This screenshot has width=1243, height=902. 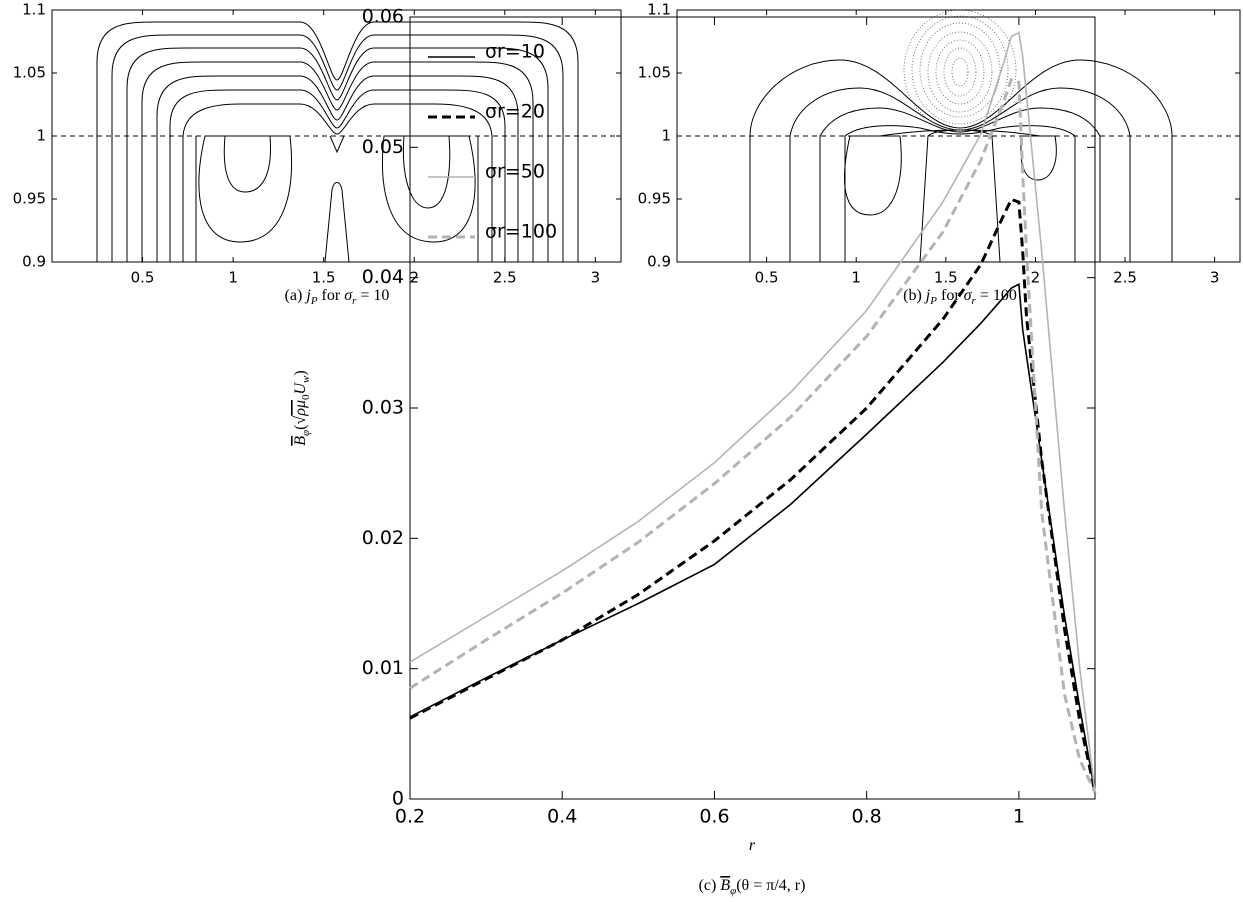 I want to click on y-tick-label: 0.02, so click(x=383, y=538).